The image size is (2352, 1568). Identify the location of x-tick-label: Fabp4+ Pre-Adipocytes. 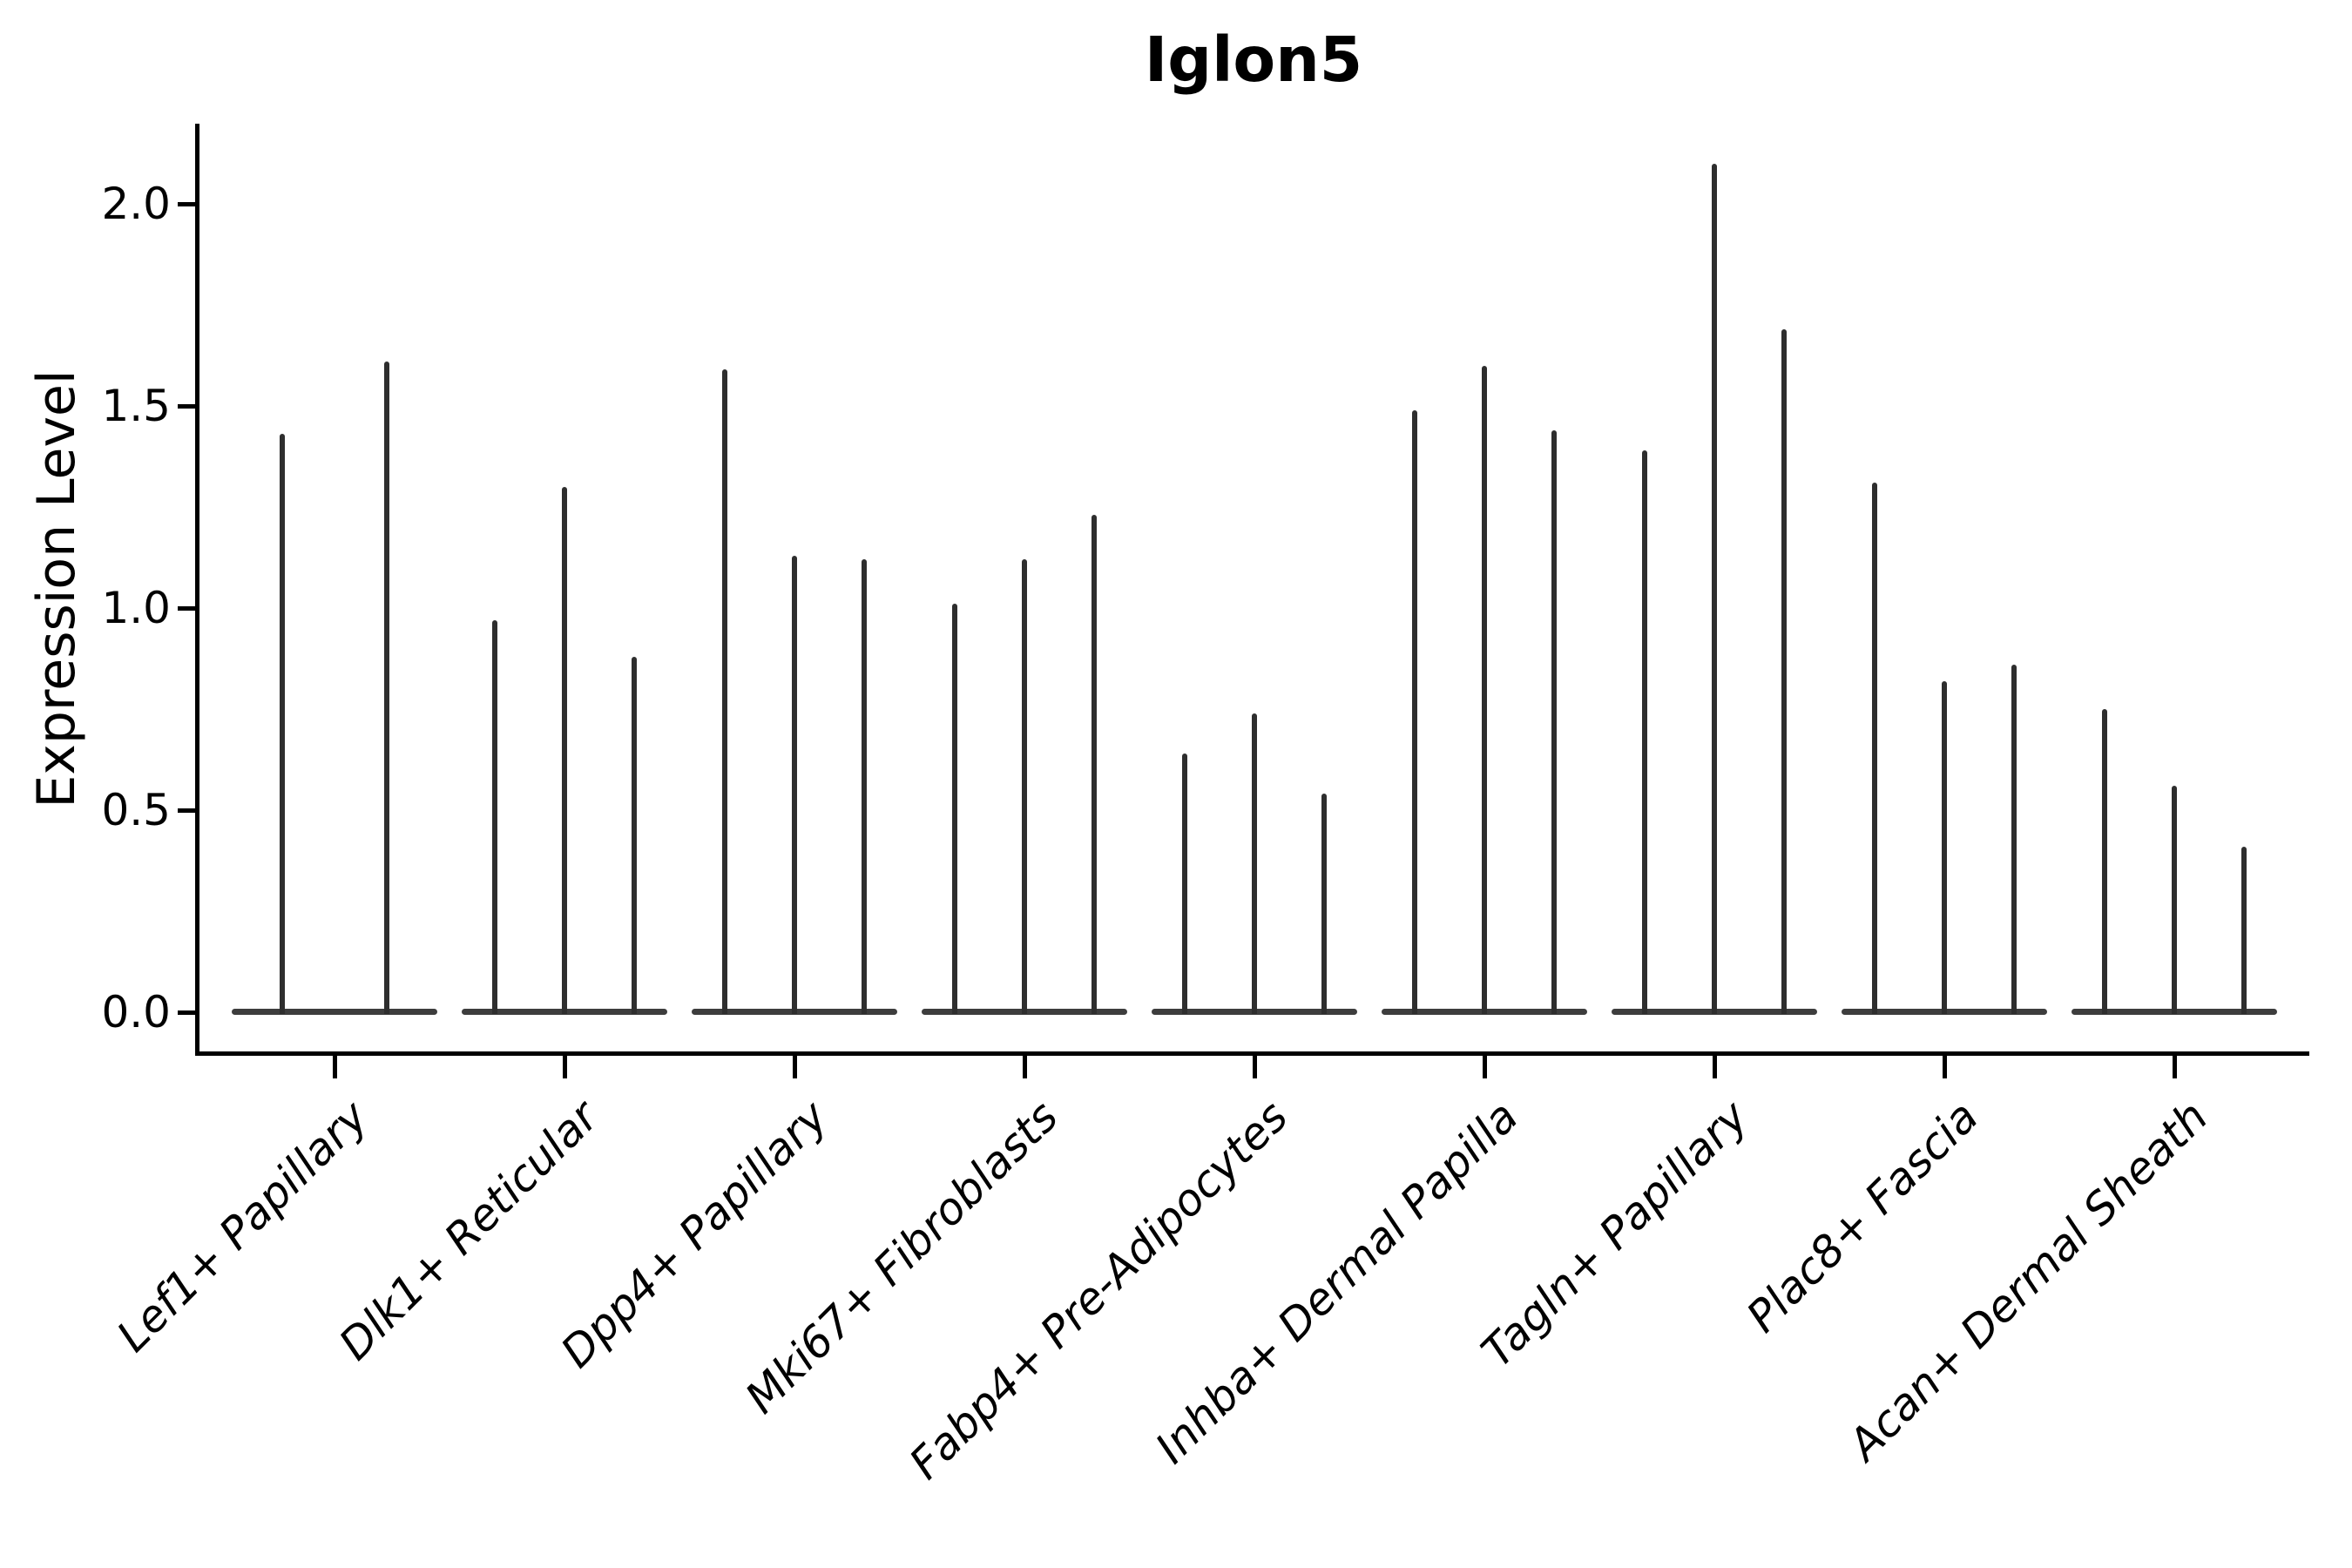
(1099, 1290).